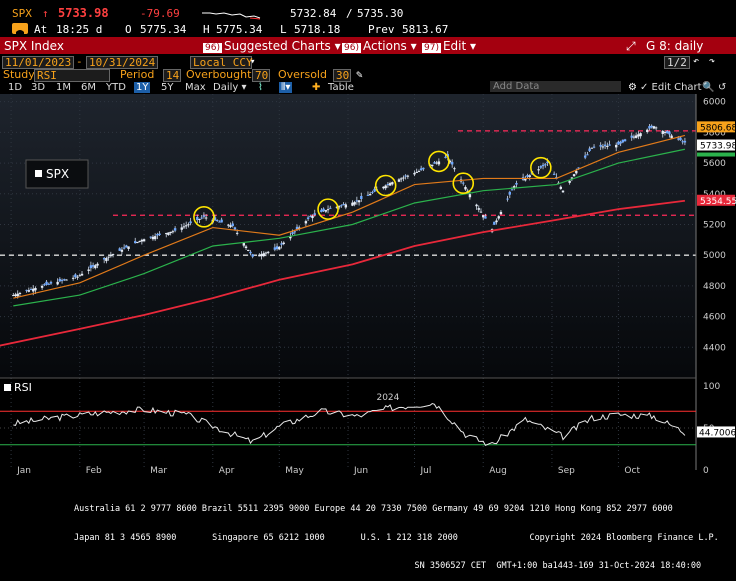  What do you see at coordinates (142, 87) in the screenshot?
I see `tf-1y: 1Y` at bounding box center [142, 87].